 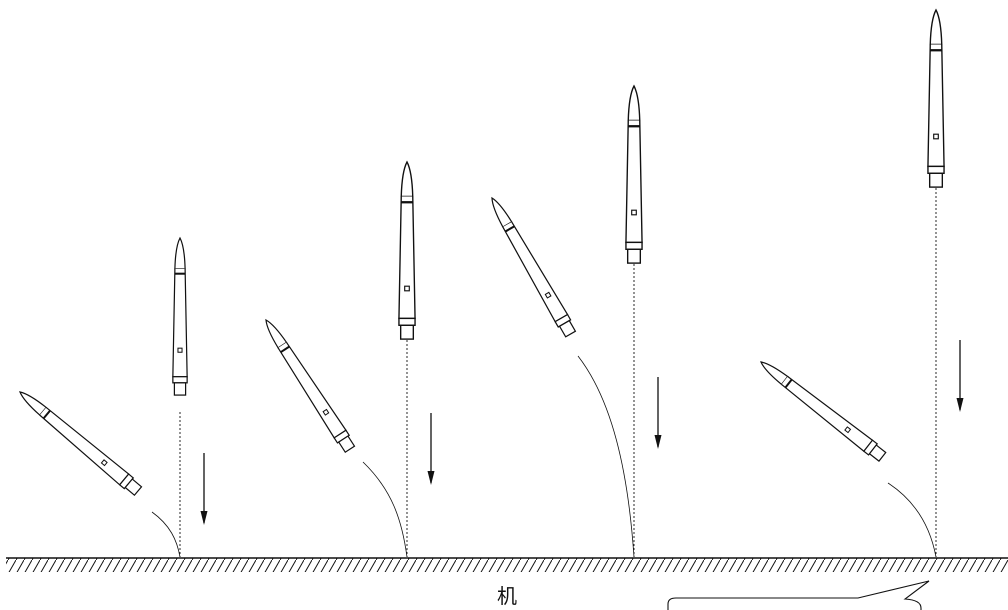 I want to click on hatched-ground-icon, so click(x=507, y=564).